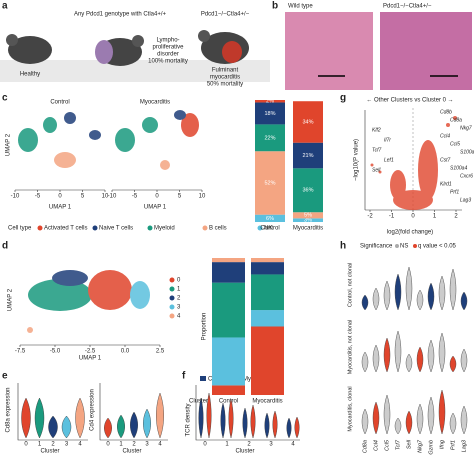 Image resolution: width=474 pixels, height=456 pixels. Describe the element at coordinates (30, 75) in the screenshot. I see `label: Healthy` at that location.